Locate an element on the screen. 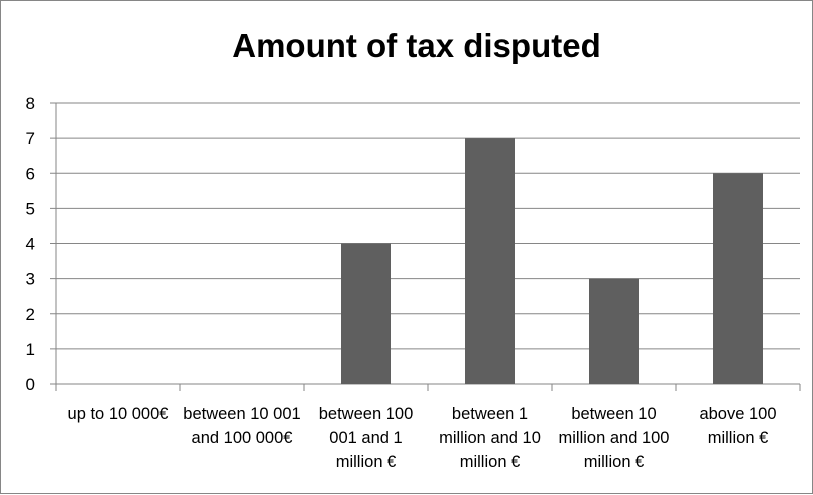 The image size is (813, 495). x-category-label: between 10 million and 100 million € is located at coordinates (614, 438).